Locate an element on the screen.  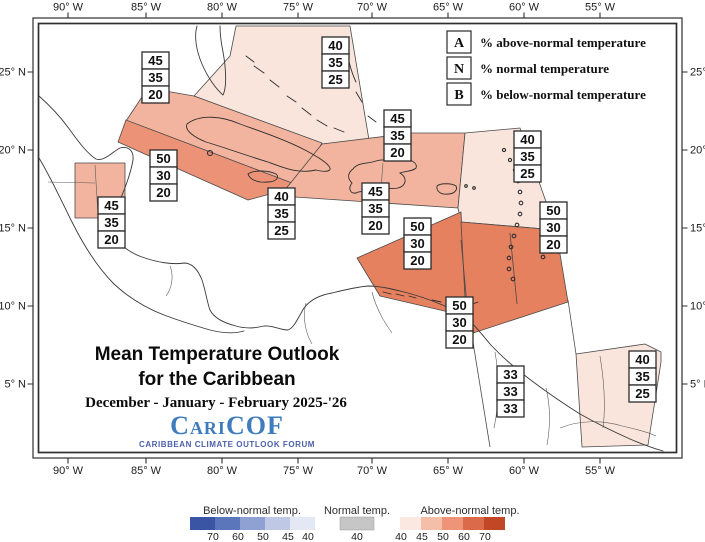
probability-box-central-western-cuba: 50 30 20 is located at coordinates (163, 175).